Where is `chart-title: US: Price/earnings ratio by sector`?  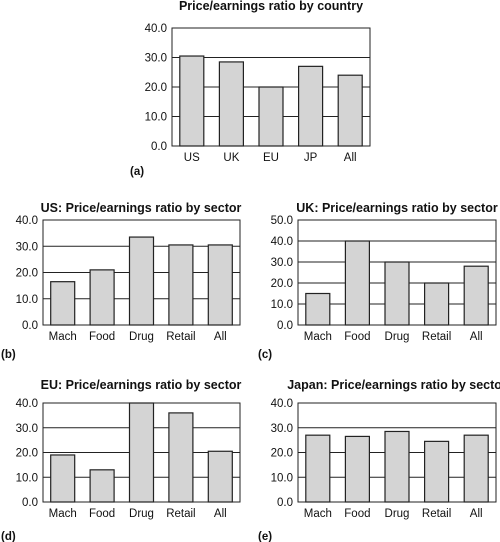 chart-title: US: Price/earnings ratio by sector is located at coordinates (141, 208).